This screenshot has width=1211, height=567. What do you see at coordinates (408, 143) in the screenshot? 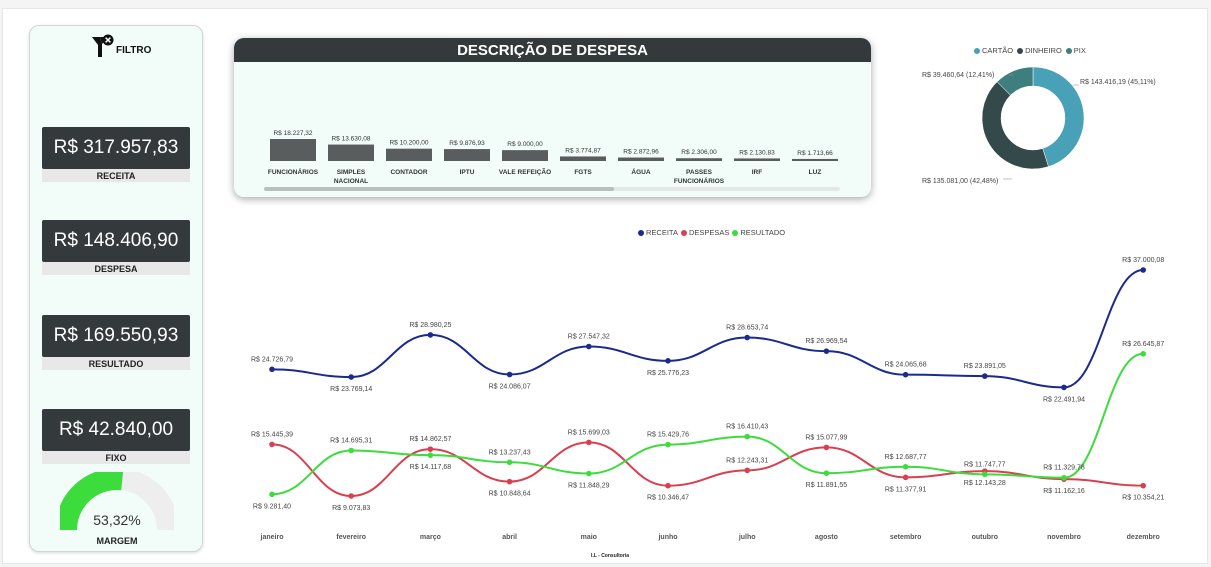
I see `expense-value-label: R$ 10.200,00` at bounding box center [408, 143].